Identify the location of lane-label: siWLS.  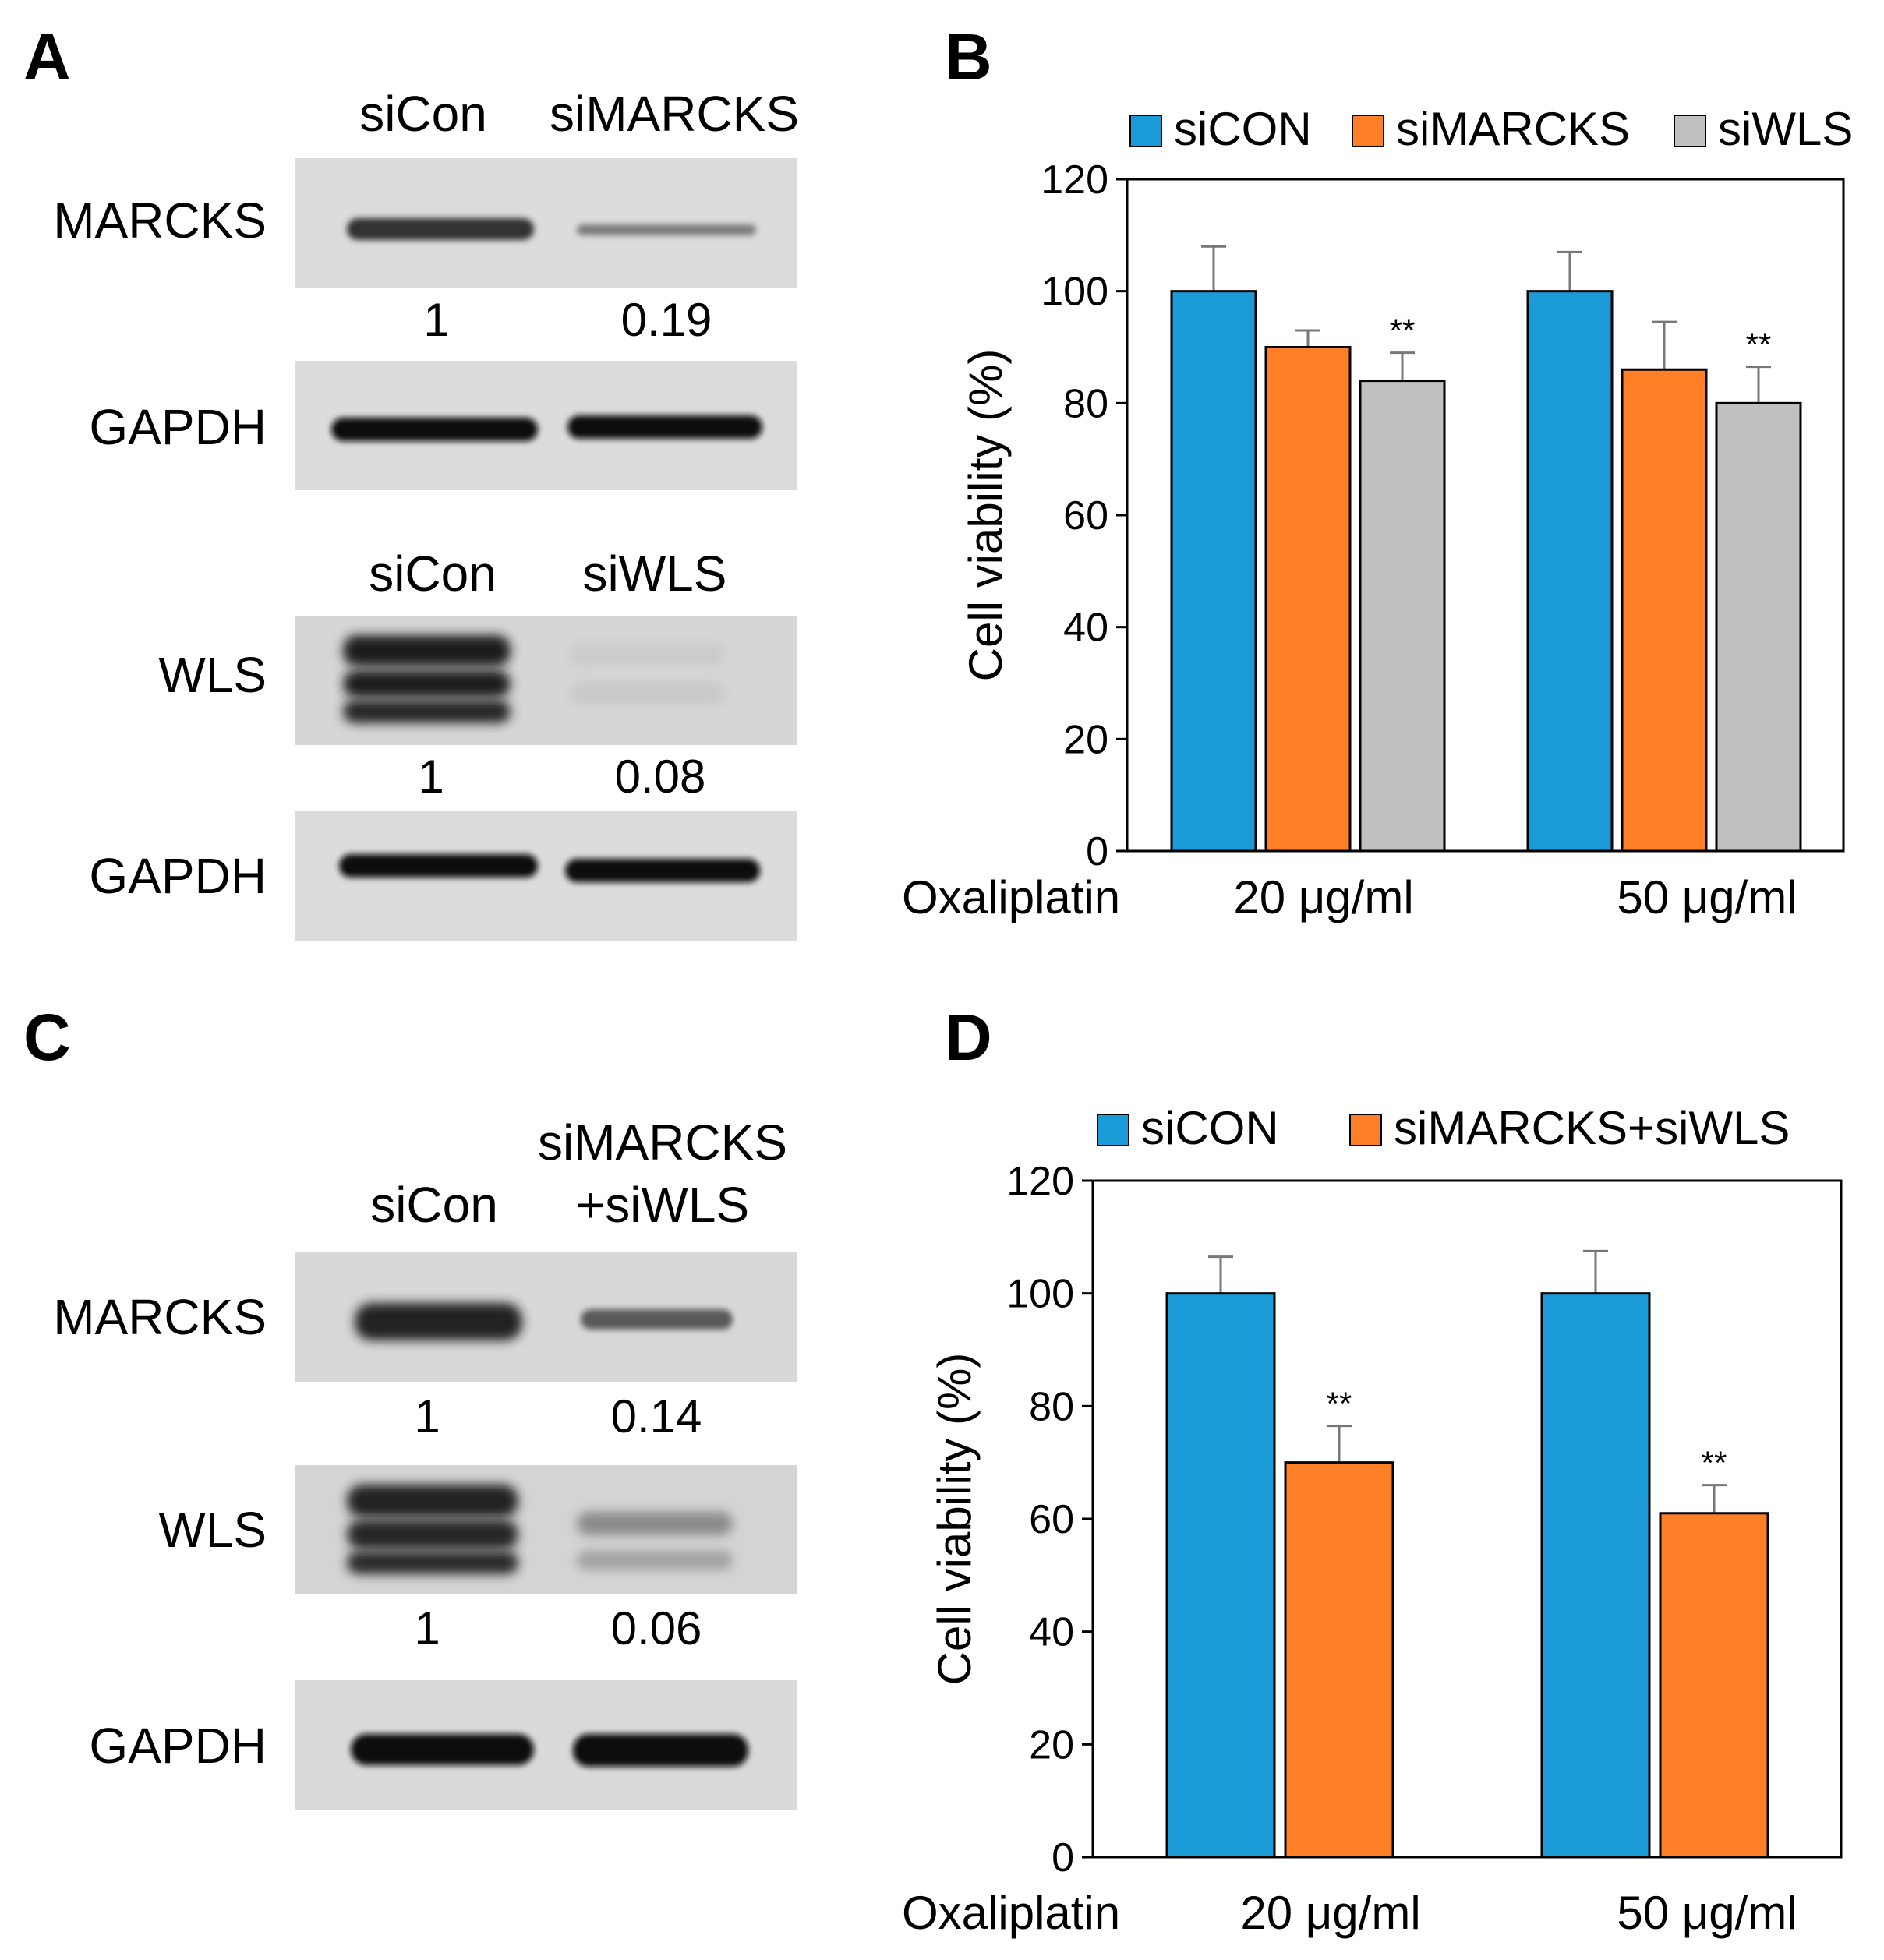
(655, 574).